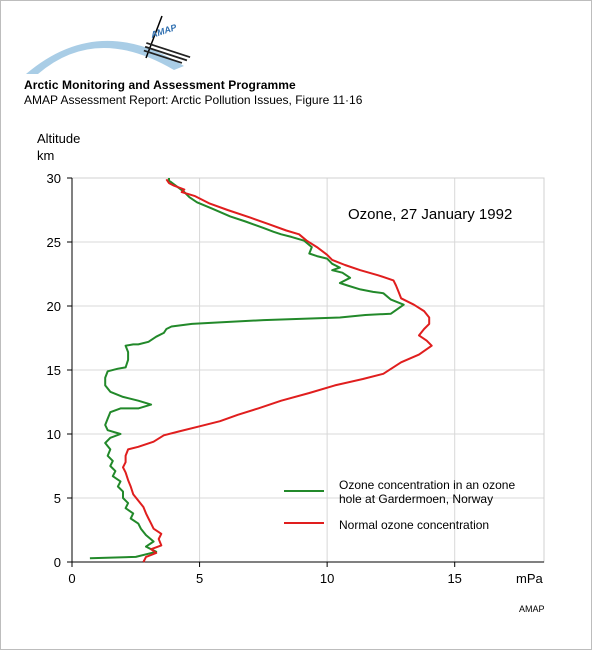  Describe the element at coordinates (57, 562) in the screenshot. I see `y-tick-label-0: 0` at that location.